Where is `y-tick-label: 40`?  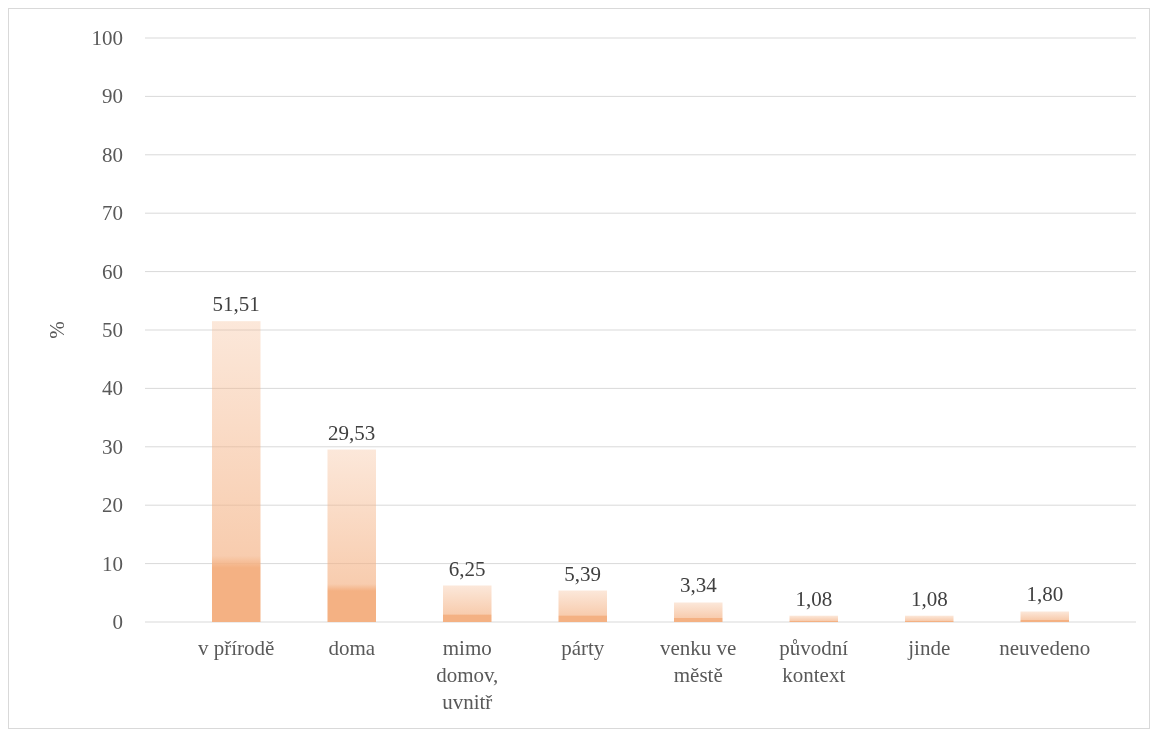
y-tick-label: 40 is located at coordinates (112, 388).